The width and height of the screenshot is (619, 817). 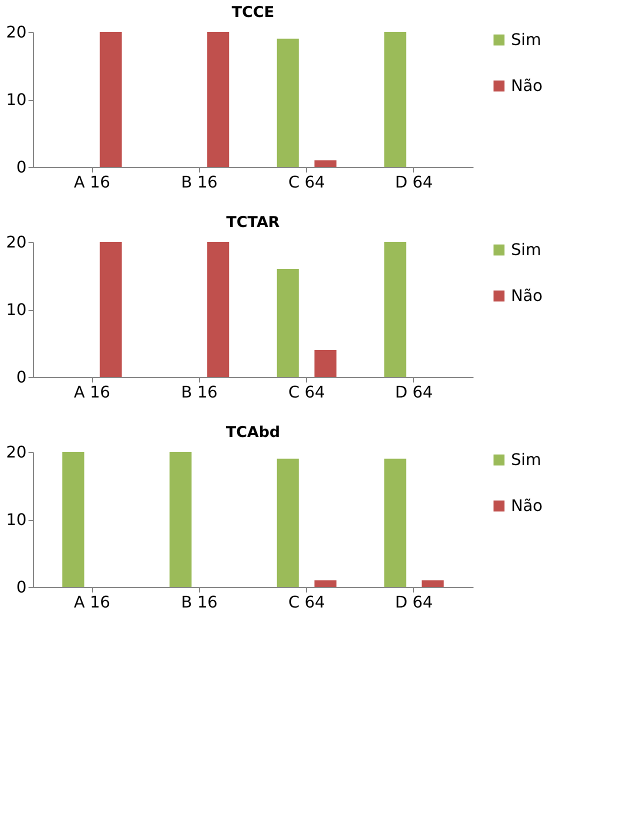 I want to click on legend-label: Sim, so click(x=526, y=39).